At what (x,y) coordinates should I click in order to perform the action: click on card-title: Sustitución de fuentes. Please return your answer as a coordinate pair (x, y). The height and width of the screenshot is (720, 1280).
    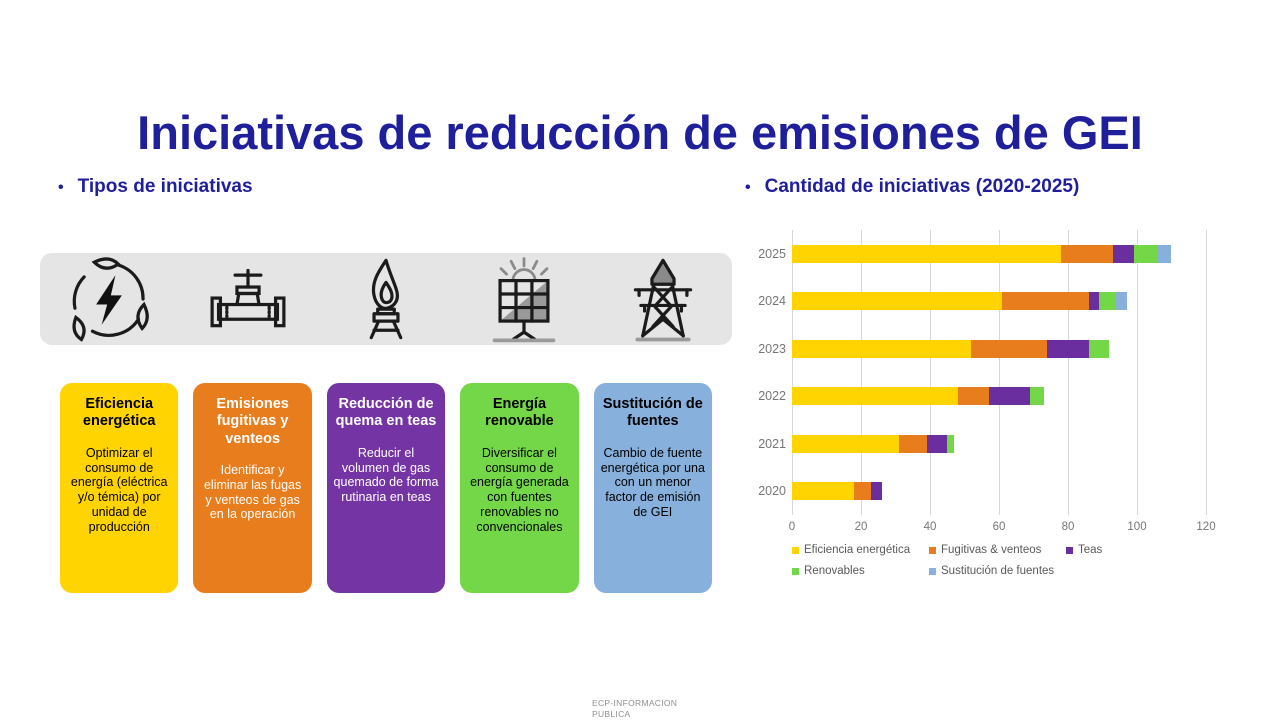
    Looking at the image, I should click on (652, 413).